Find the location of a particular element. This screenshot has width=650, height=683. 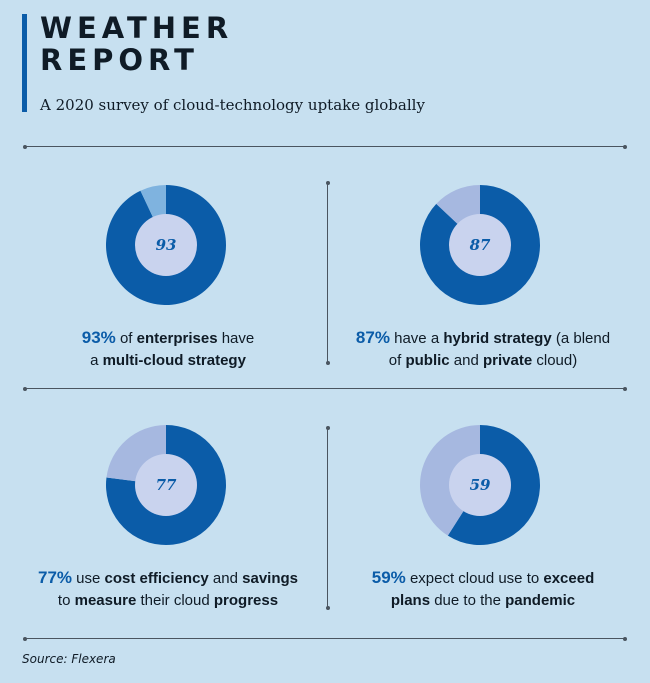

caption-text: savings is located at coordinates (270, 578).